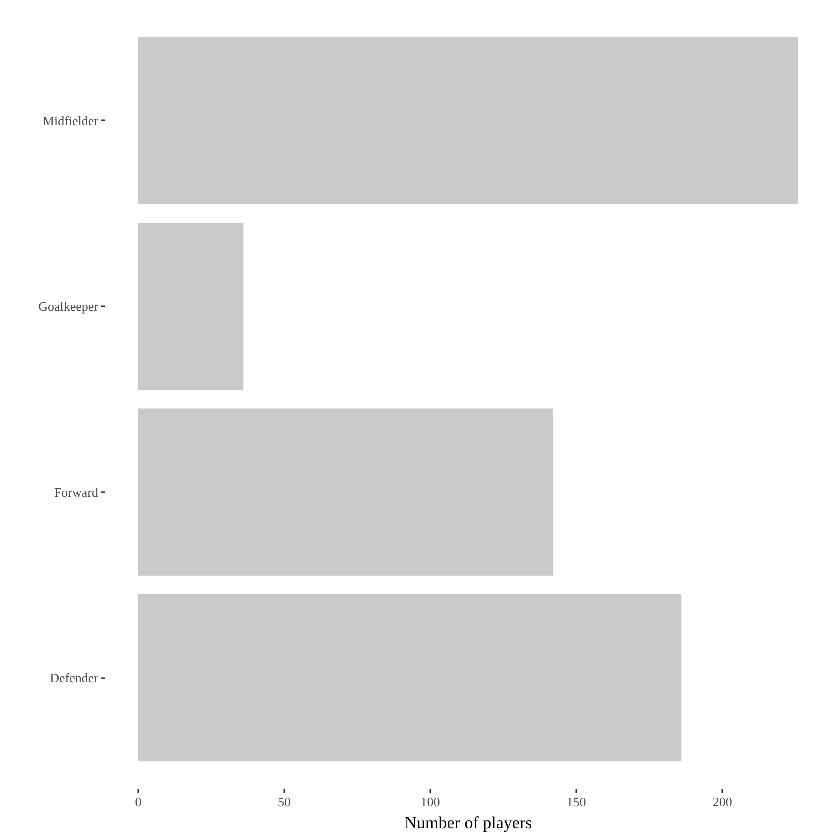 The image size is (840, 840). What do you see at coordinates (430, 802) in the screenshot?
I see `x-tick-label: 100` at bounding box center [430, 802].